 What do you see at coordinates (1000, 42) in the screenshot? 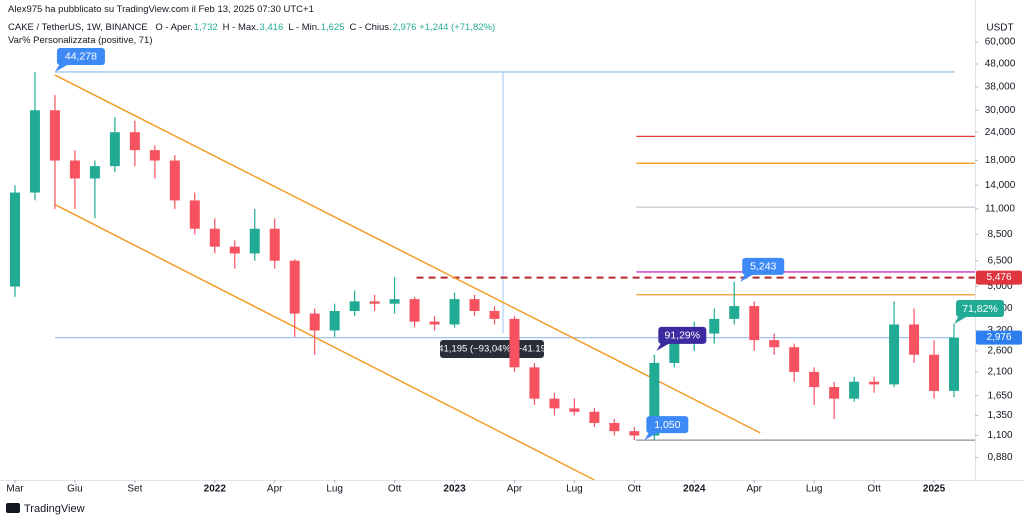
I see `y-tick-label: 60,000` at bounding box center [1000, 42].